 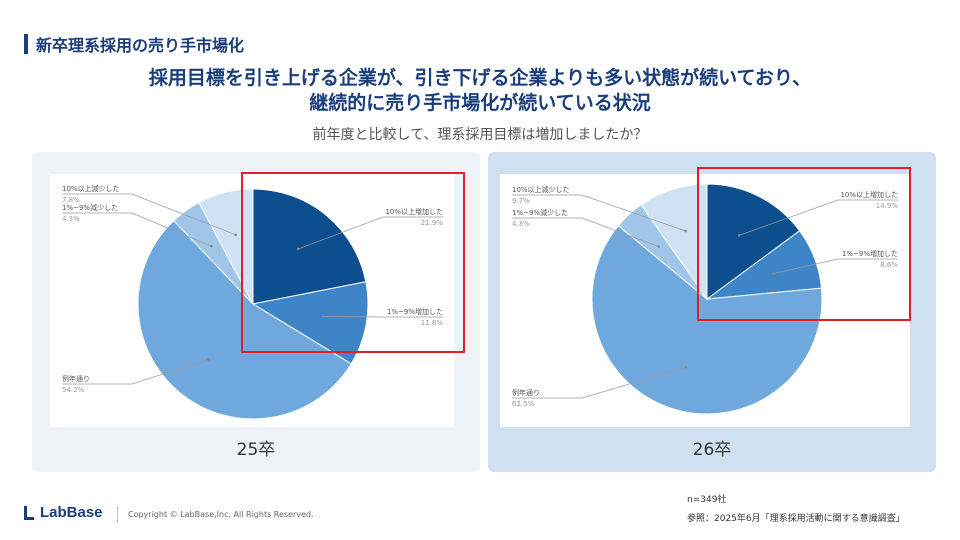 I want to click on section-title: 新卒理系採用の売り手市場化, so click(x=134, y=44).